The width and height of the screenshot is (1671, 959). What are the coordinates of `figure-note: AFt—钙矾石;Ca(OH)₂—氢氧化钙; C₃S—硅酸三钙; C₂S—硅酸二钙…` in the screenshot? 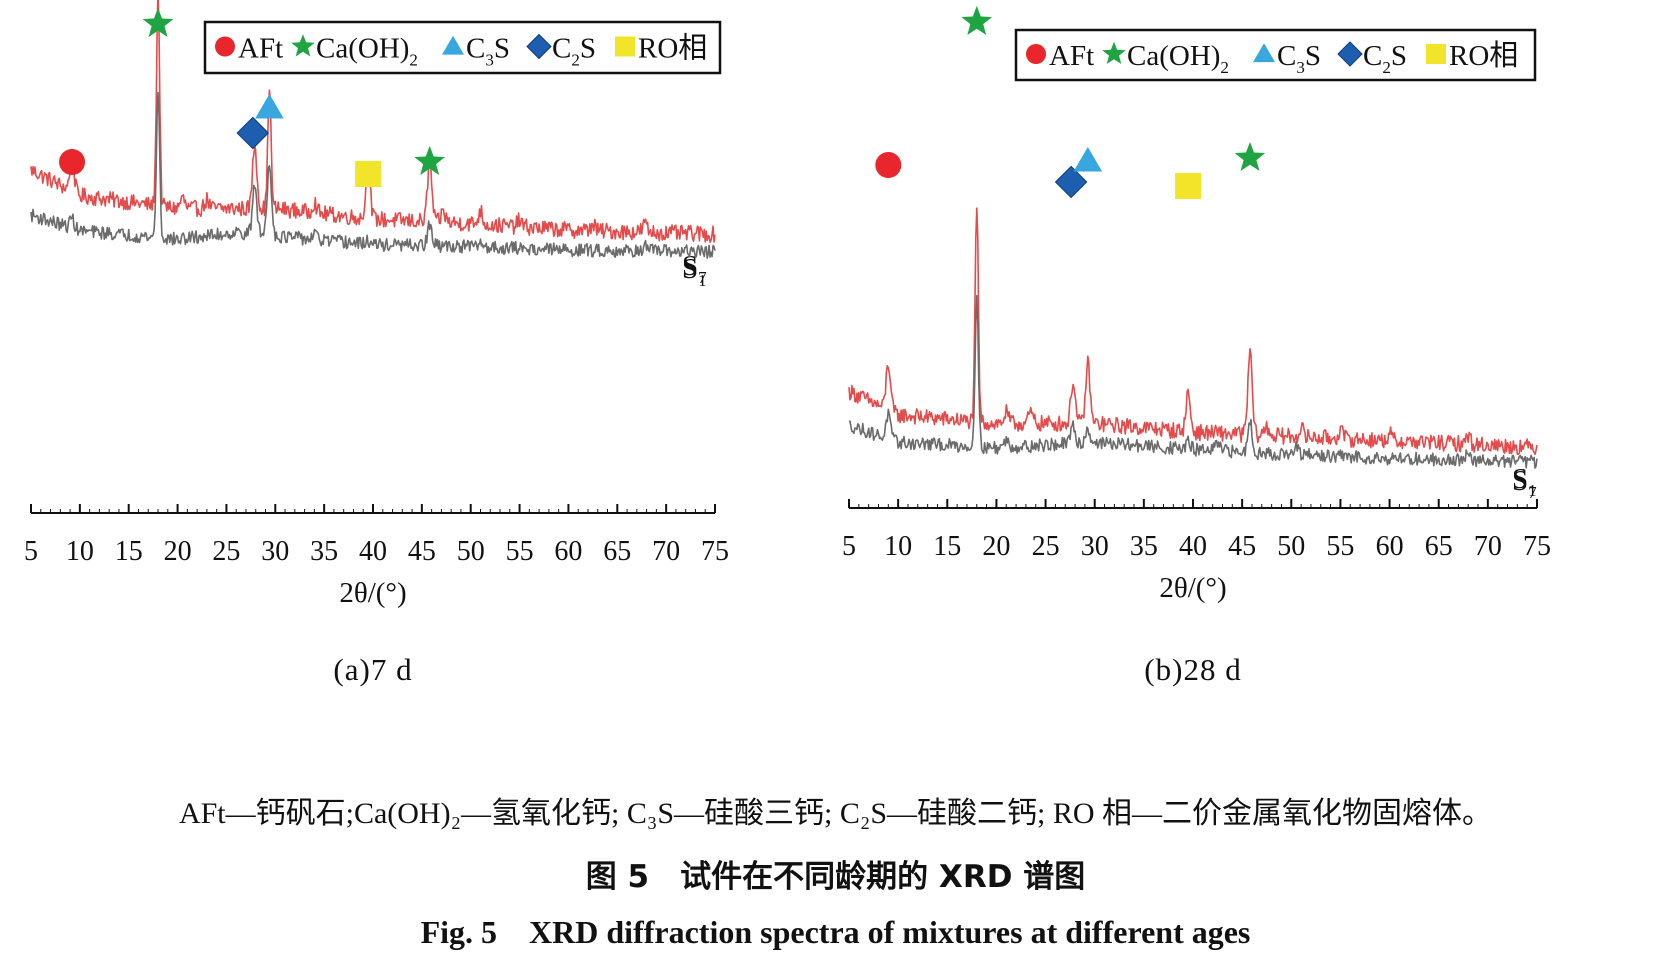 It's located at (835, 813).